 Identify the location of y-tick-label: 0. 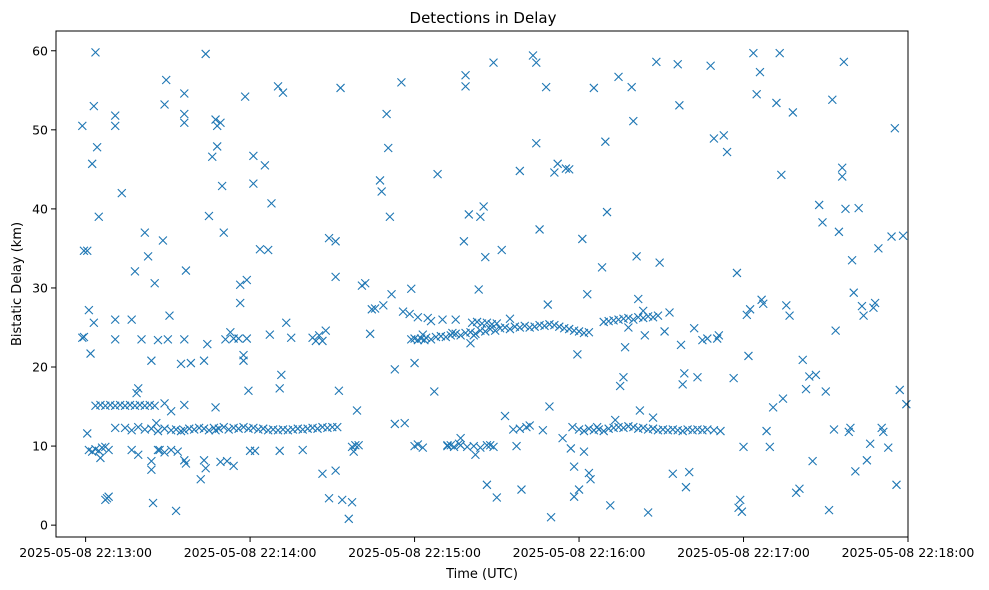
(44, 525).